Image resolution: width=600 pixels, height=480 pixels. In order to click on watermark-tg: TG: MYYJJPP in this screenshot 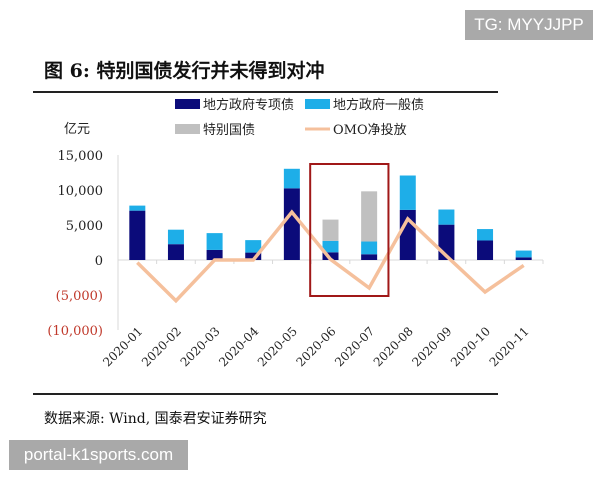, I will do `click(529, 25)`.